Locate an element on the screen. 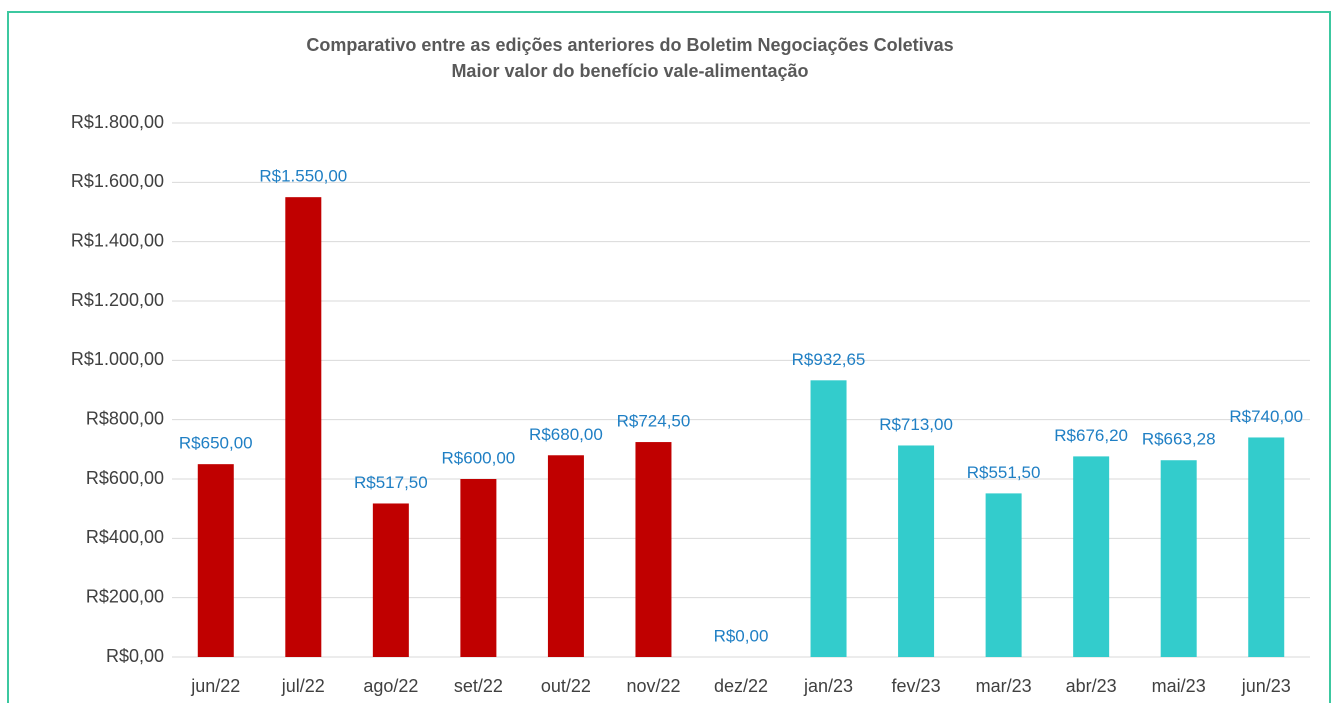 This screenshot has height=703, width=1337. data-label: R$600,00 is located at coordinates (479, 457).